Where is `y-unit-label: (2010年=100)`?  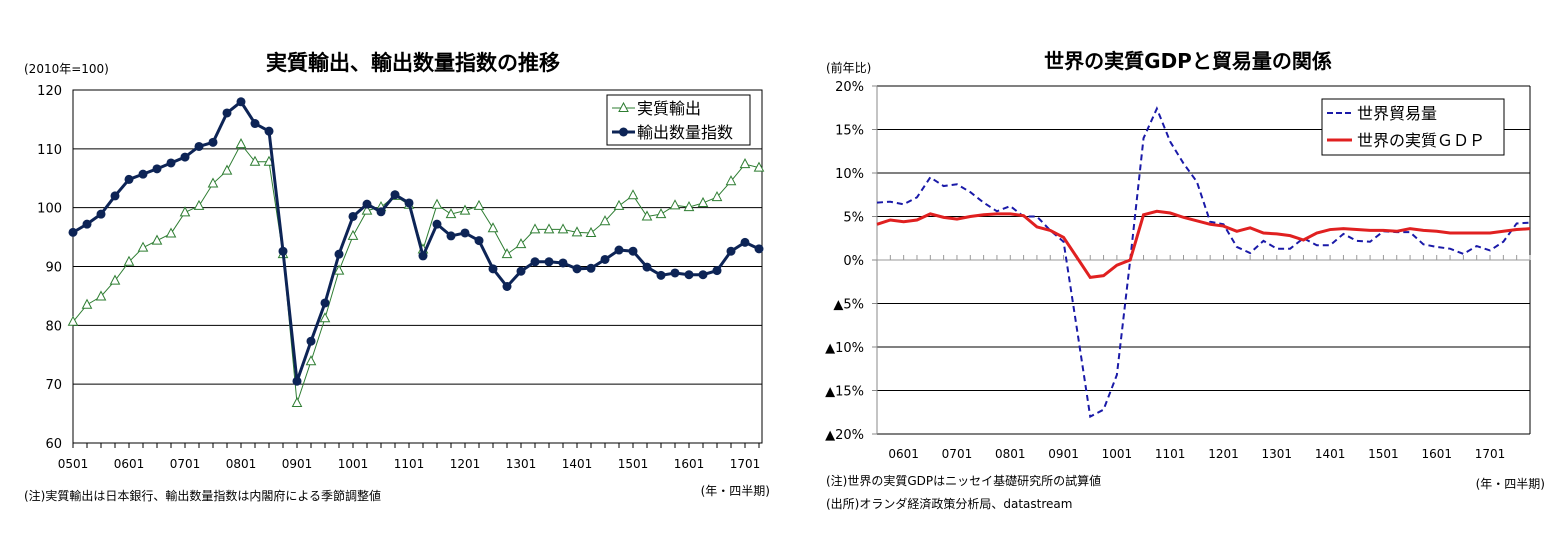
y-unit-label: (2010年=100) is located at coordinates (66, 69).